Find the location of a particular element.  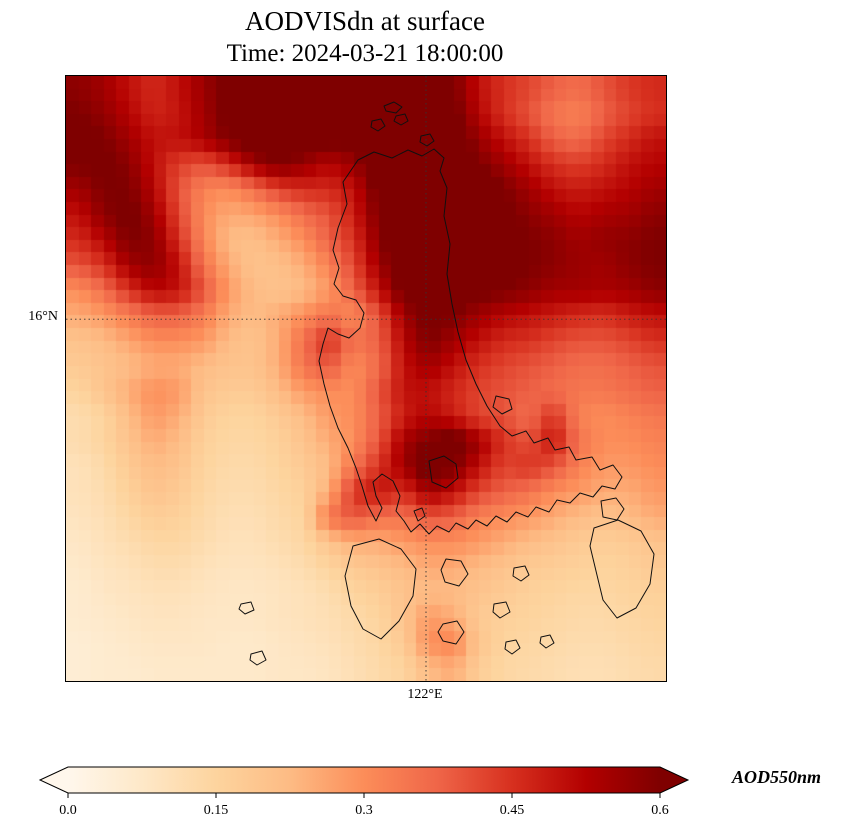

coastline-polillo is located at coordinates (502, 405).